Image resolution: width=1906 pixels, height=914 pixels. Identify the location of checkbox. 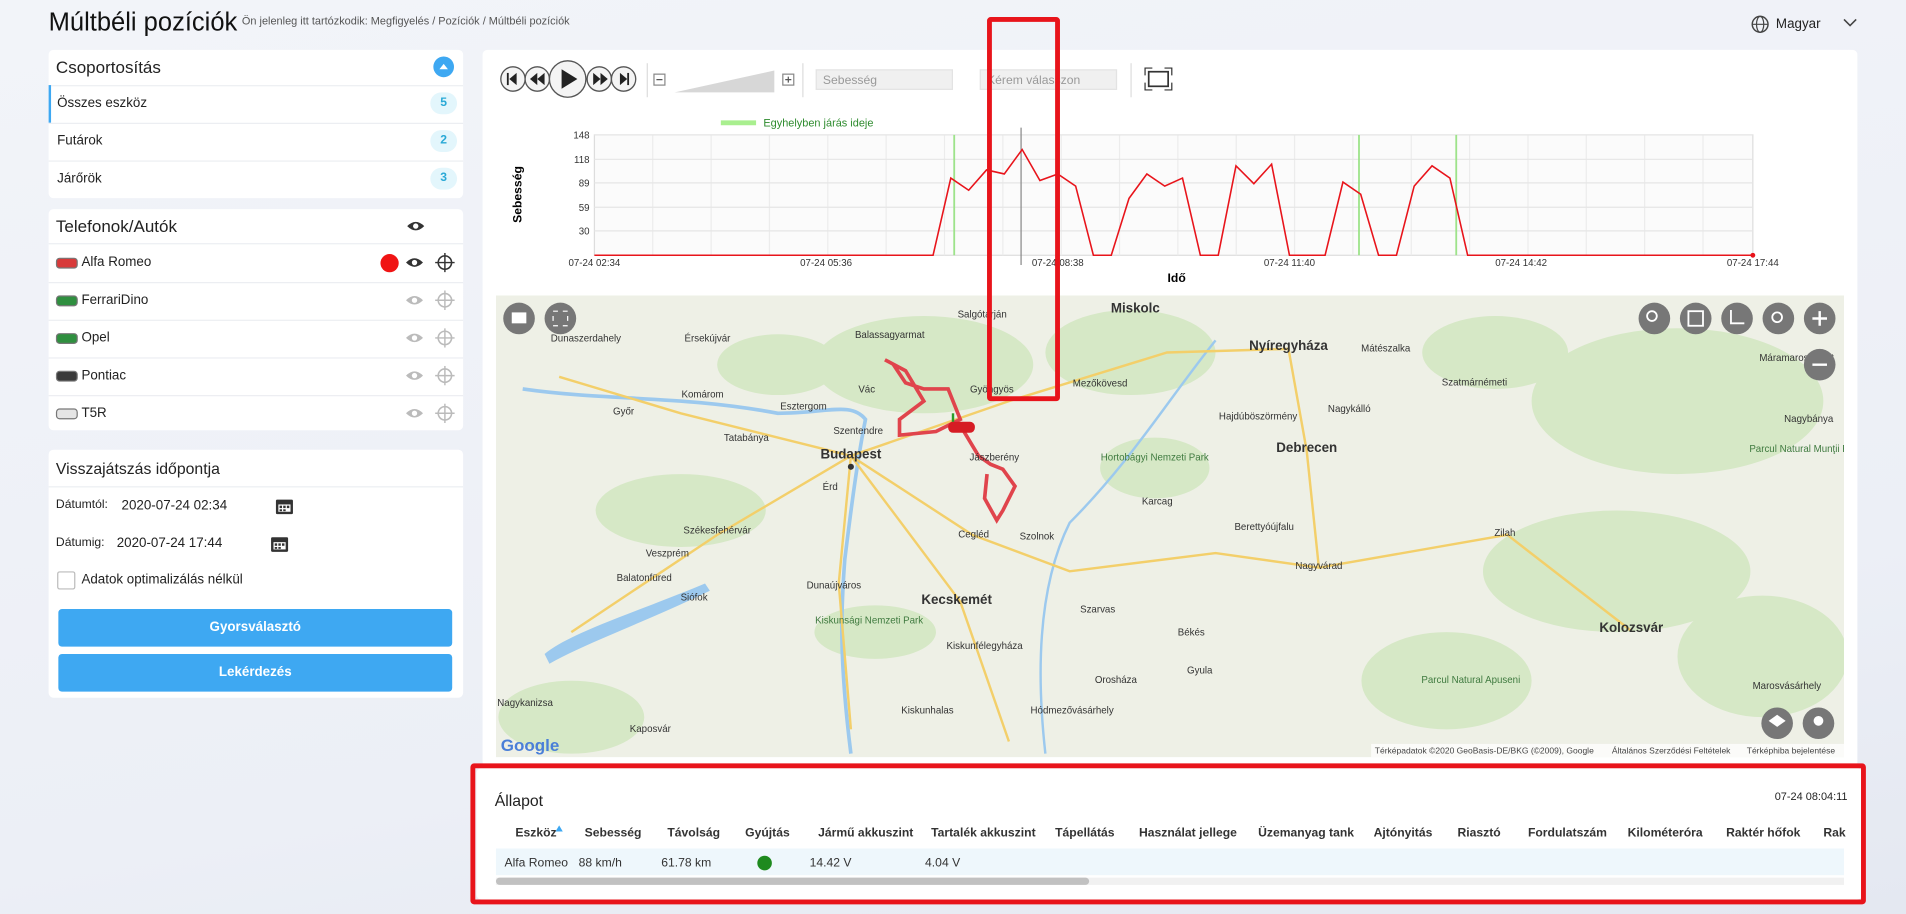
(66, 580).